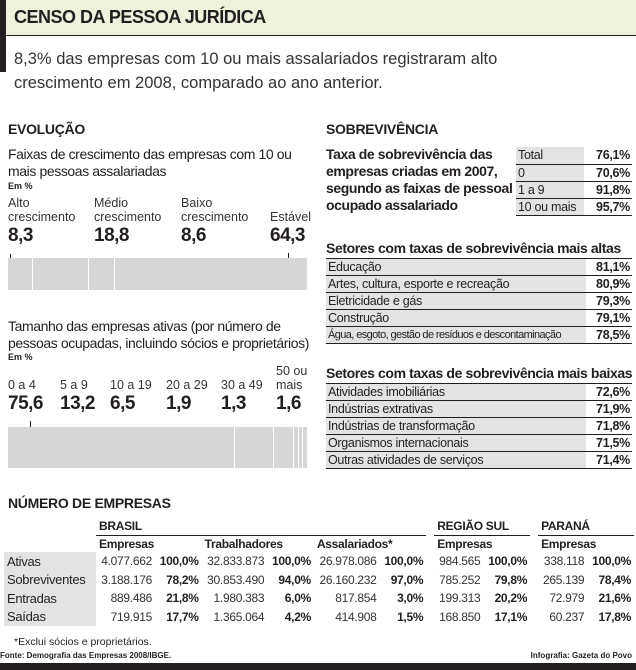 This screenshot has height=670, width=636. What do you see at coordinates (614, 616) in the screenshot?
I see `percent-cell: 17,8%` at bounding box center [614, 616].